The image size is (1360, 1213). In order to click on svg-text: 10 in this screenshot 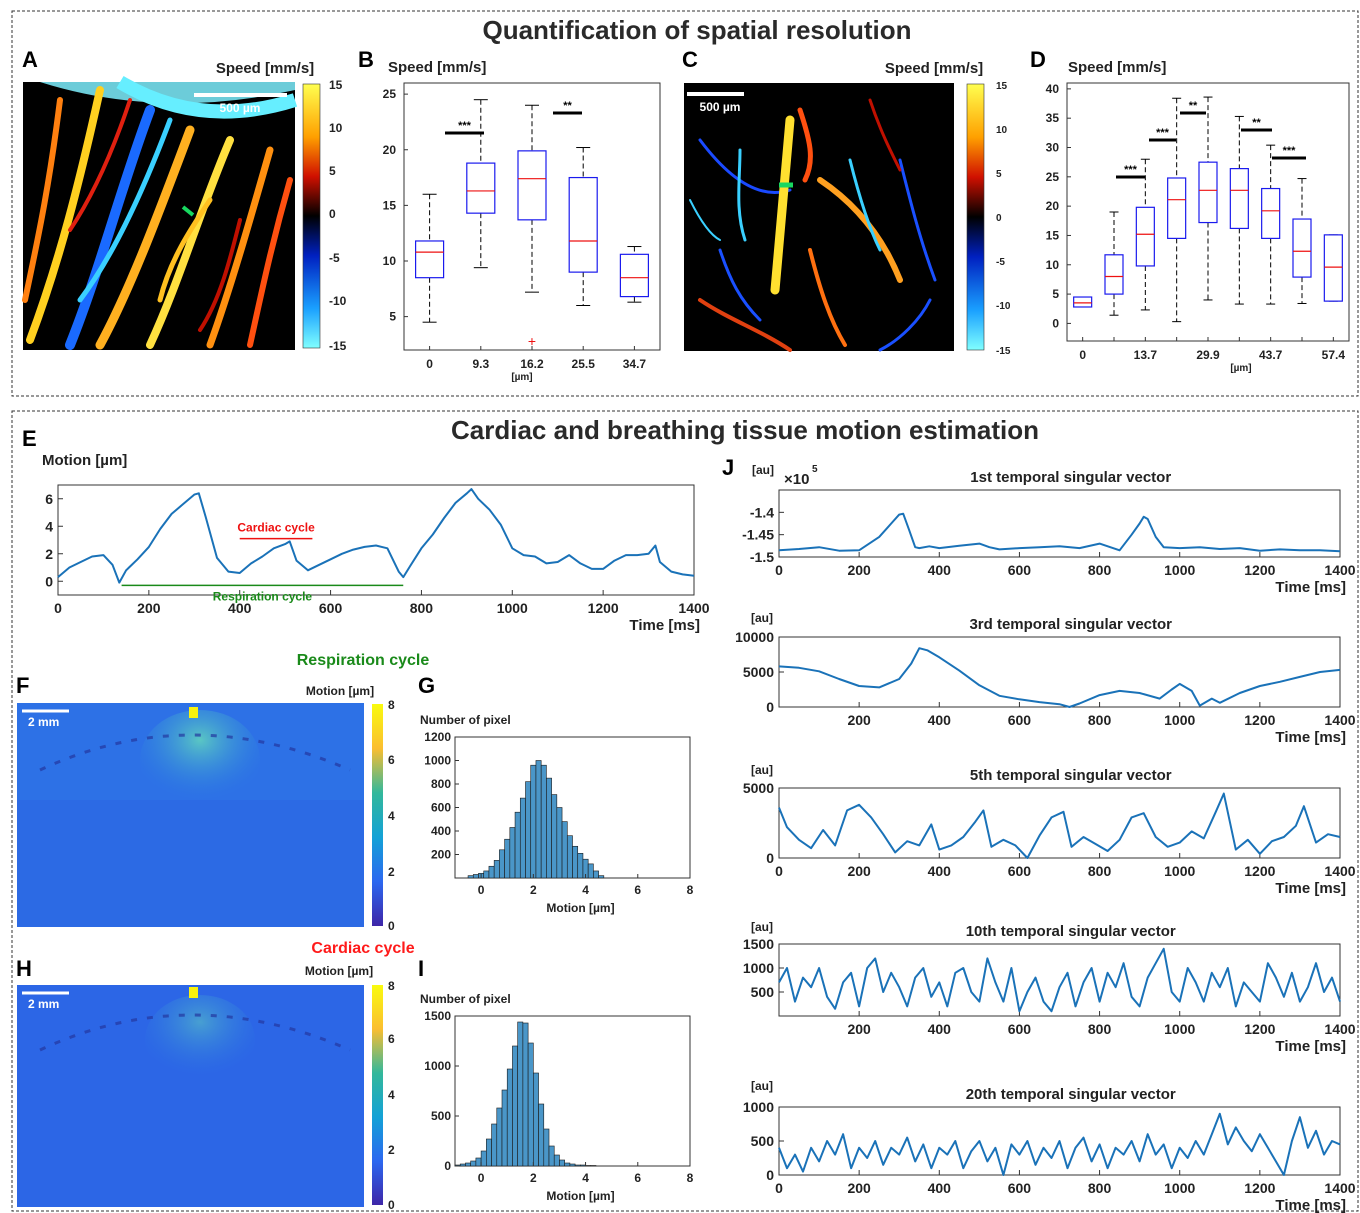, I will do `click(1002, 130)`.